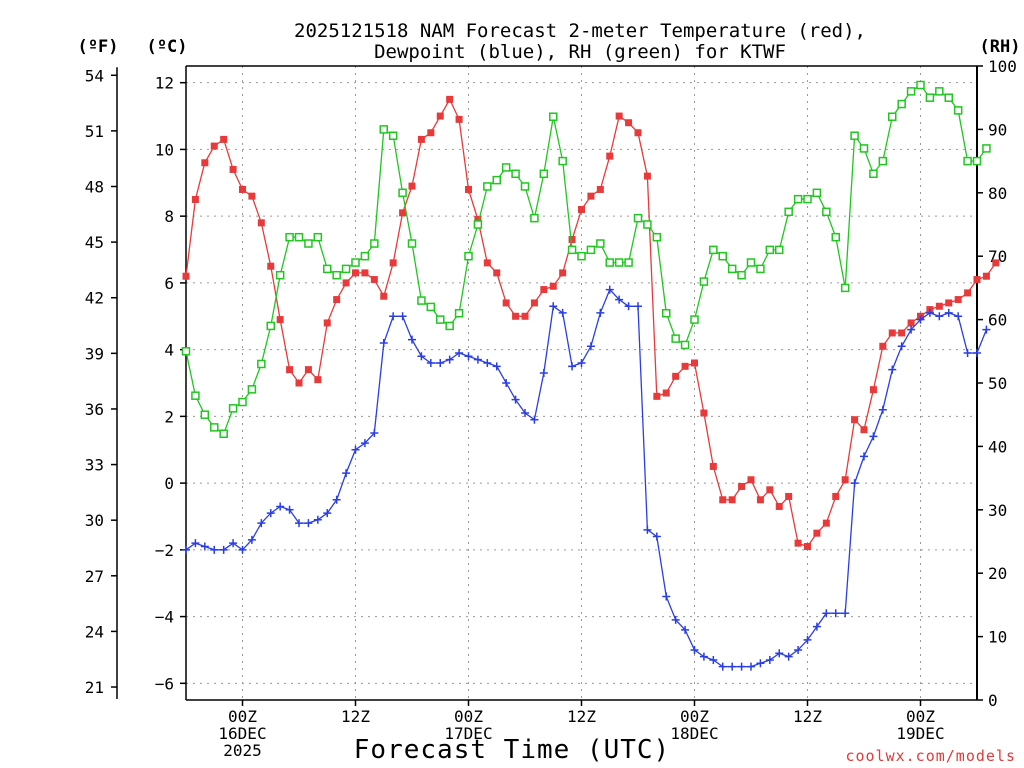  I want to click on fahrenheit-tick-label: 24, so click(94, 631).